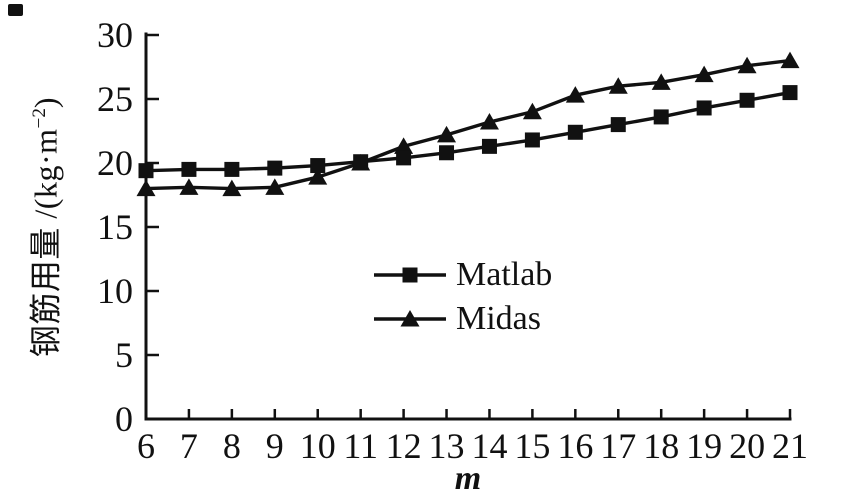 The image size is (862, 503). I want to click on x-axis-title: m, so click(468, 478).